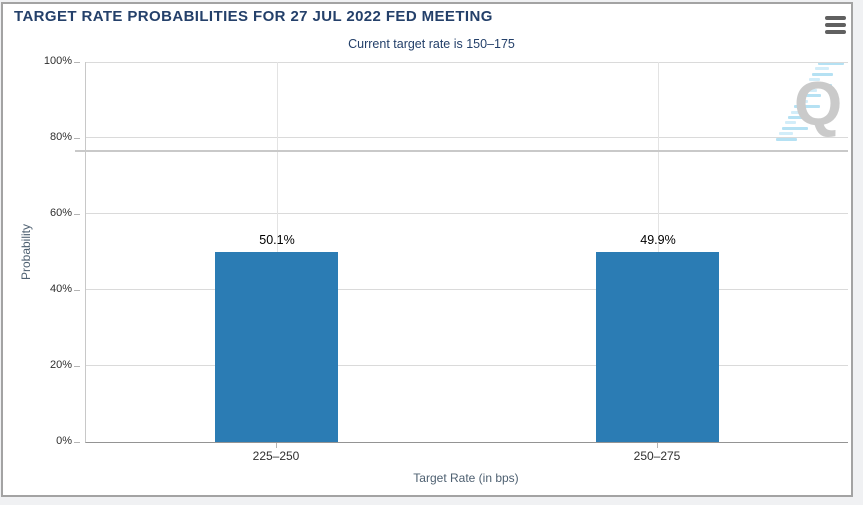 This screenshot has width=863, height=505. Describe the element at coordinates (657, 456) in the screenshot. I see `x-axis-category-label: 250–275` at that location.